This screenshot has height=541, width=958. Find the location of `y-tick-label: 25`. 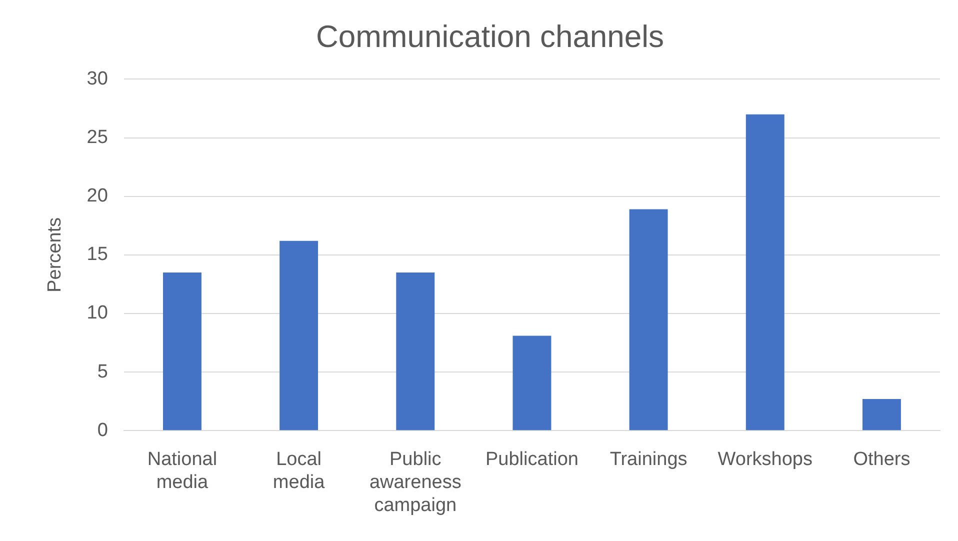

y-tick-label: 25 is located at coordinates (97, 137).